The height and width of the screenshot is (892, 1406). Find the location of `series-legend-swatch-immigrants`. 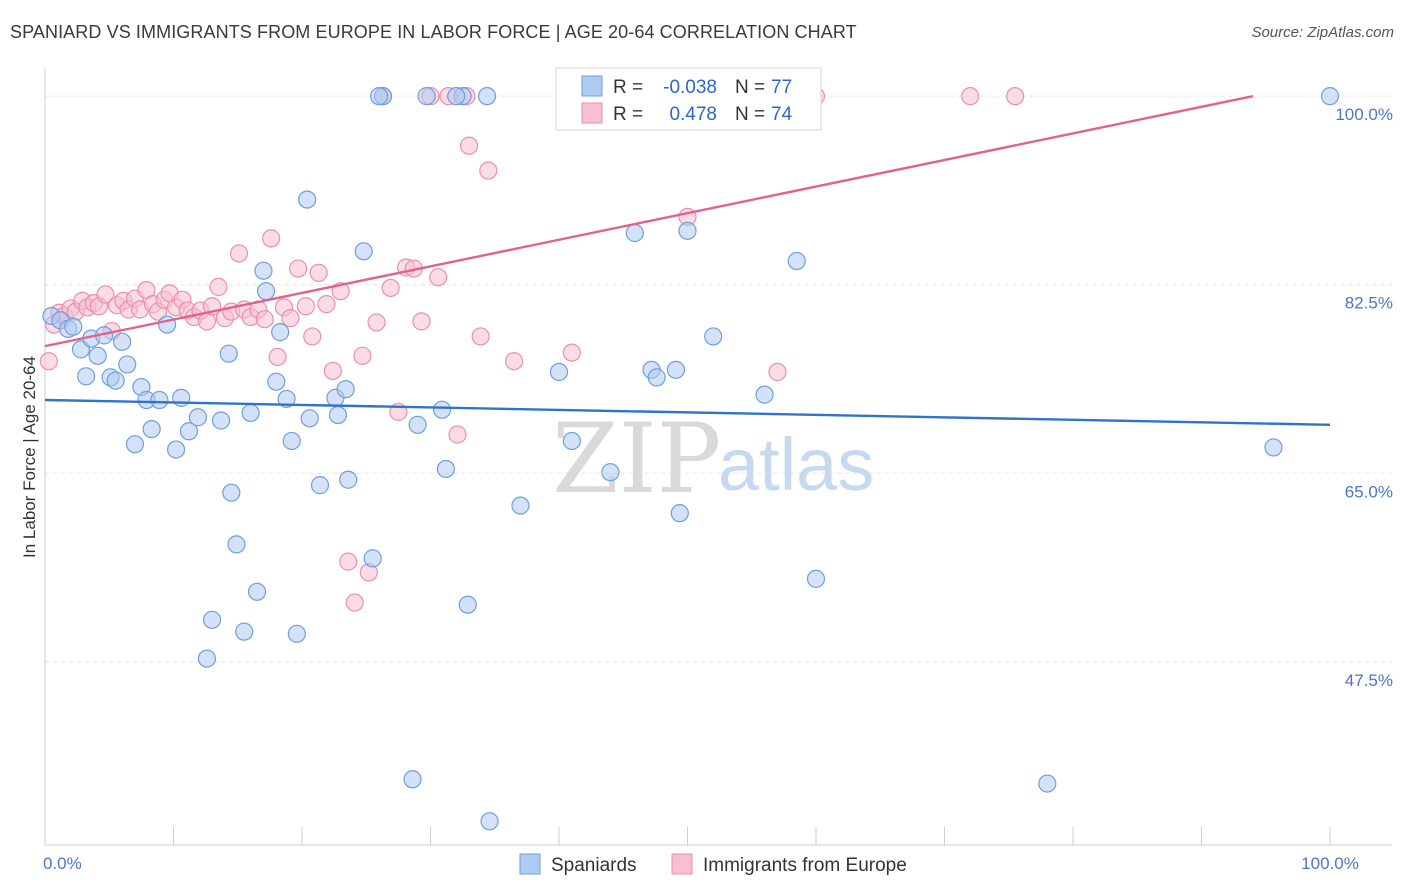

series-legend-swatch-immigrants is located at coordinates (682, 864).